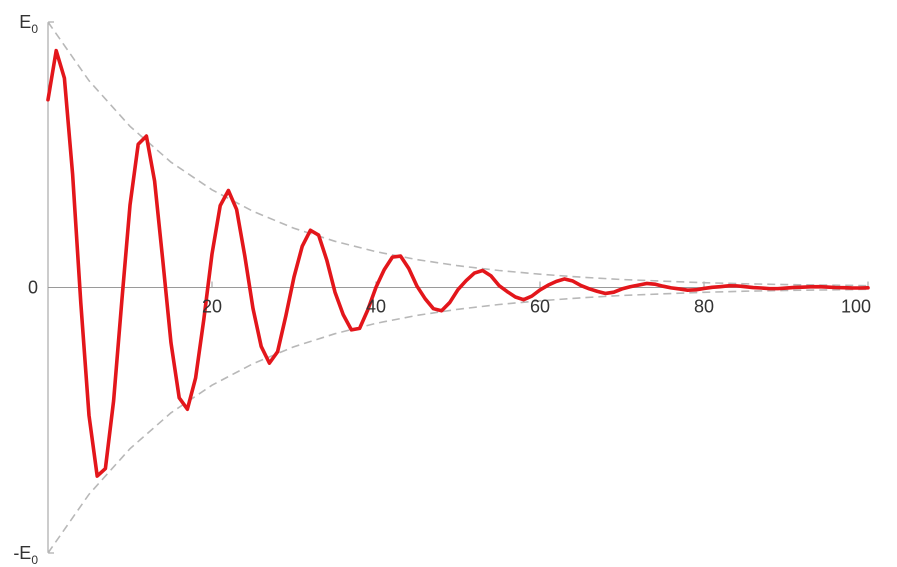 Image resolution: width=897 pixels, height=567 pixels. What do you see at coordinates (33, 288) in the screenshot?
I see `y-tick-label: 0` at bounding box center [33, 288].